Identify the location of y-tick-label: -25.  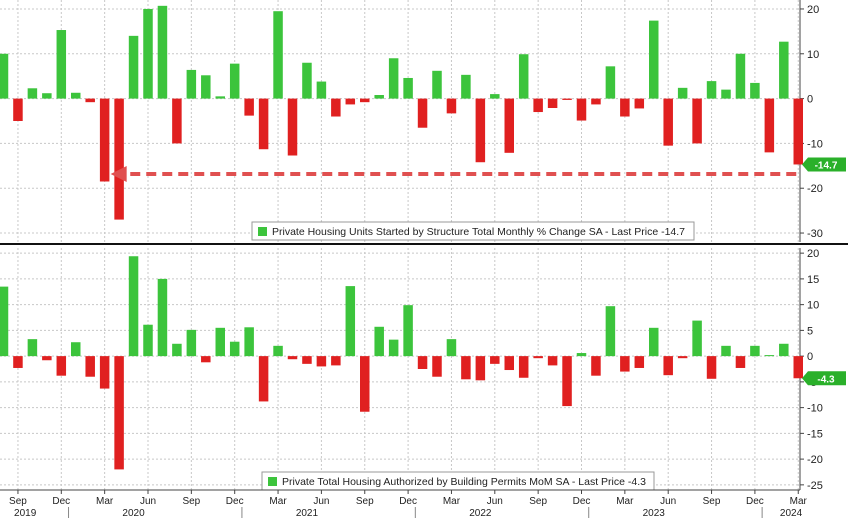
(815, 486).